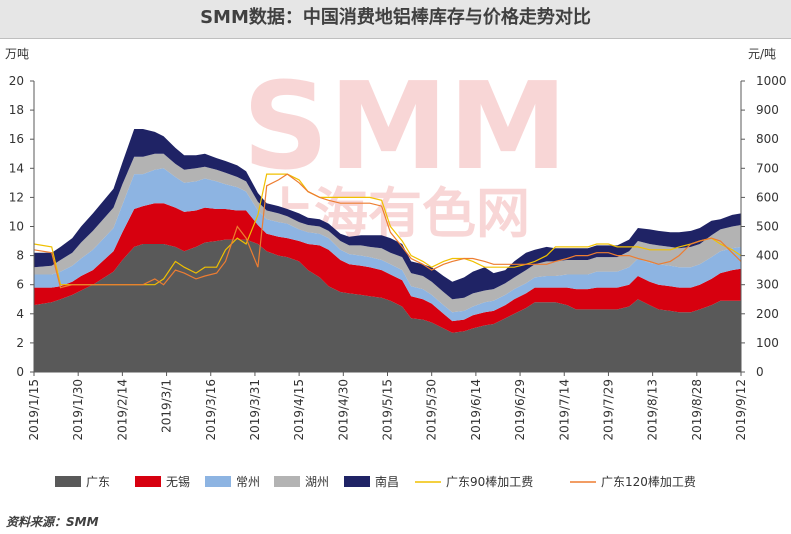 The height and width of the screenshot is (534, 791). What do you see at coordinates (388, 410) in the screenshot?
I see `x-tick-label: 2019/5/15` at bounding box center [388, 410].